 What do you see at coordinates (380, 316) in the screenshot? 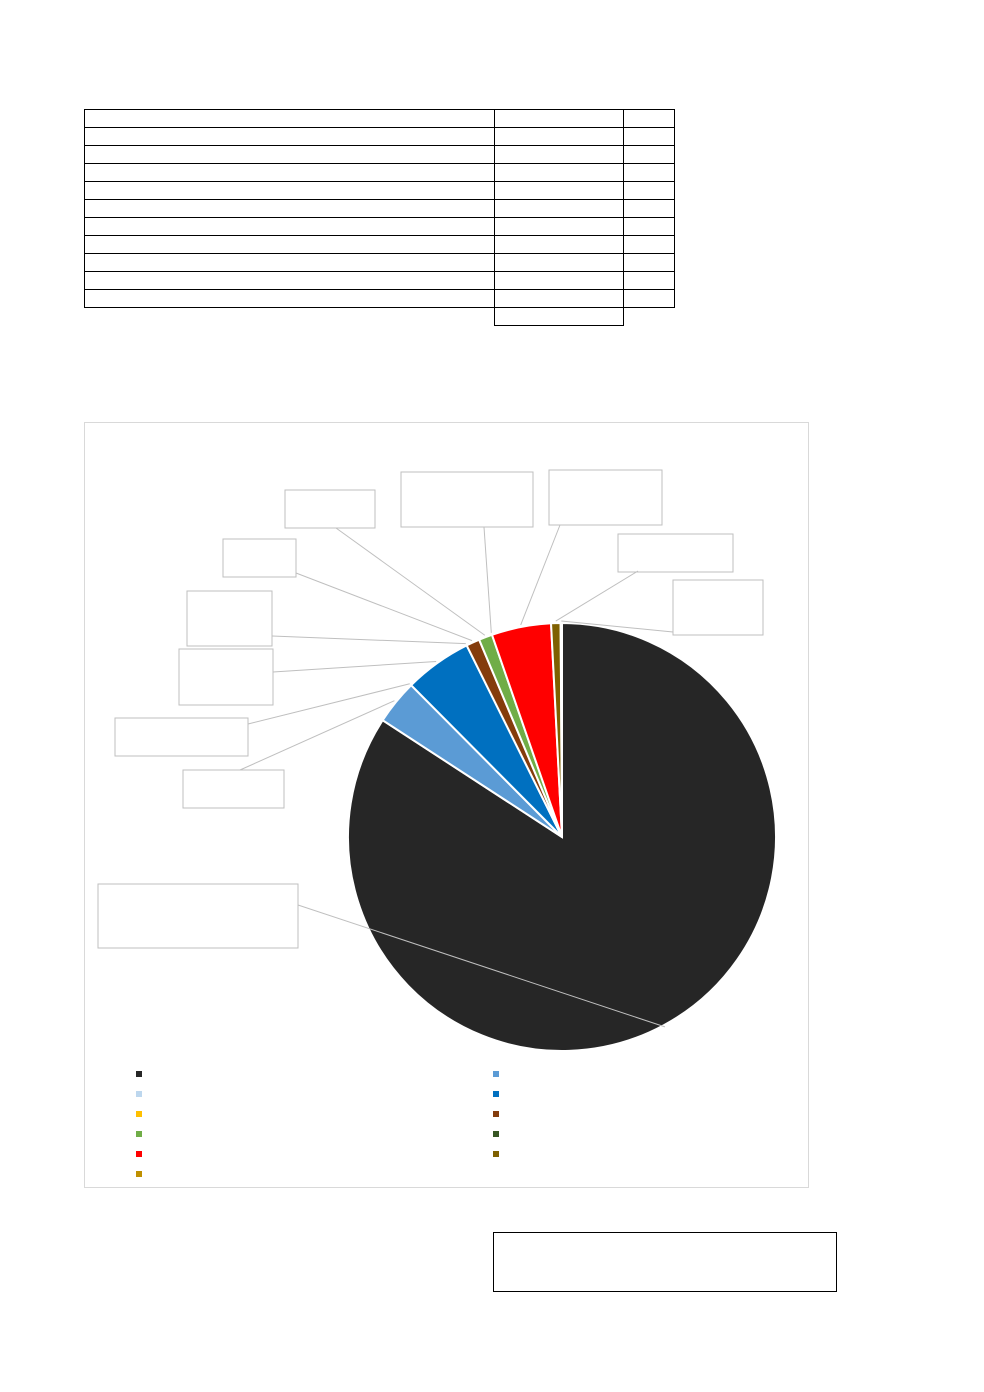
I see `table-total-row` at bounding box center [380, 316].